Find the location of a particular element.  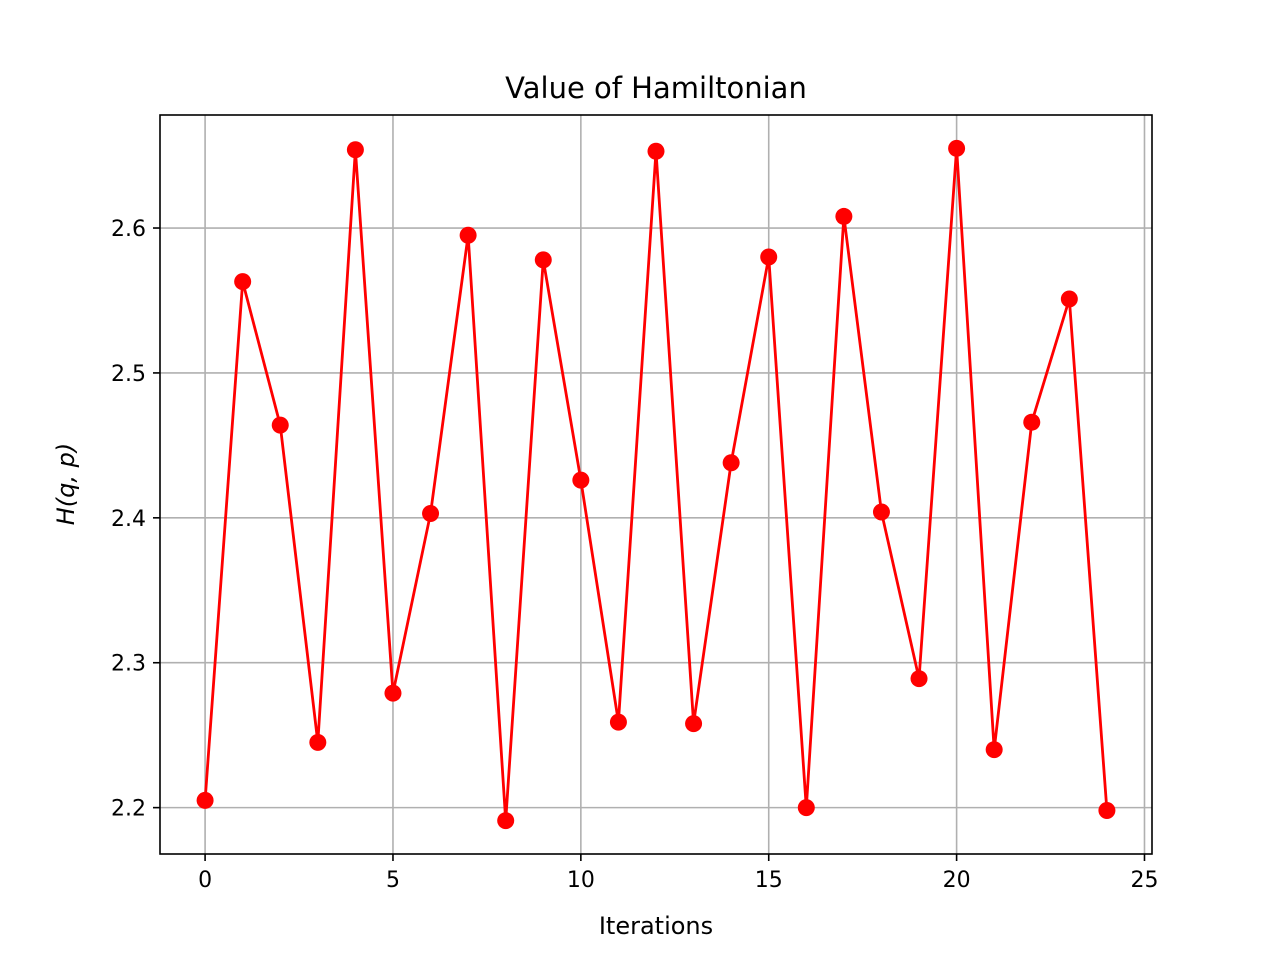

y-tick-label: 2.3 is located at coordinates (128, 664).